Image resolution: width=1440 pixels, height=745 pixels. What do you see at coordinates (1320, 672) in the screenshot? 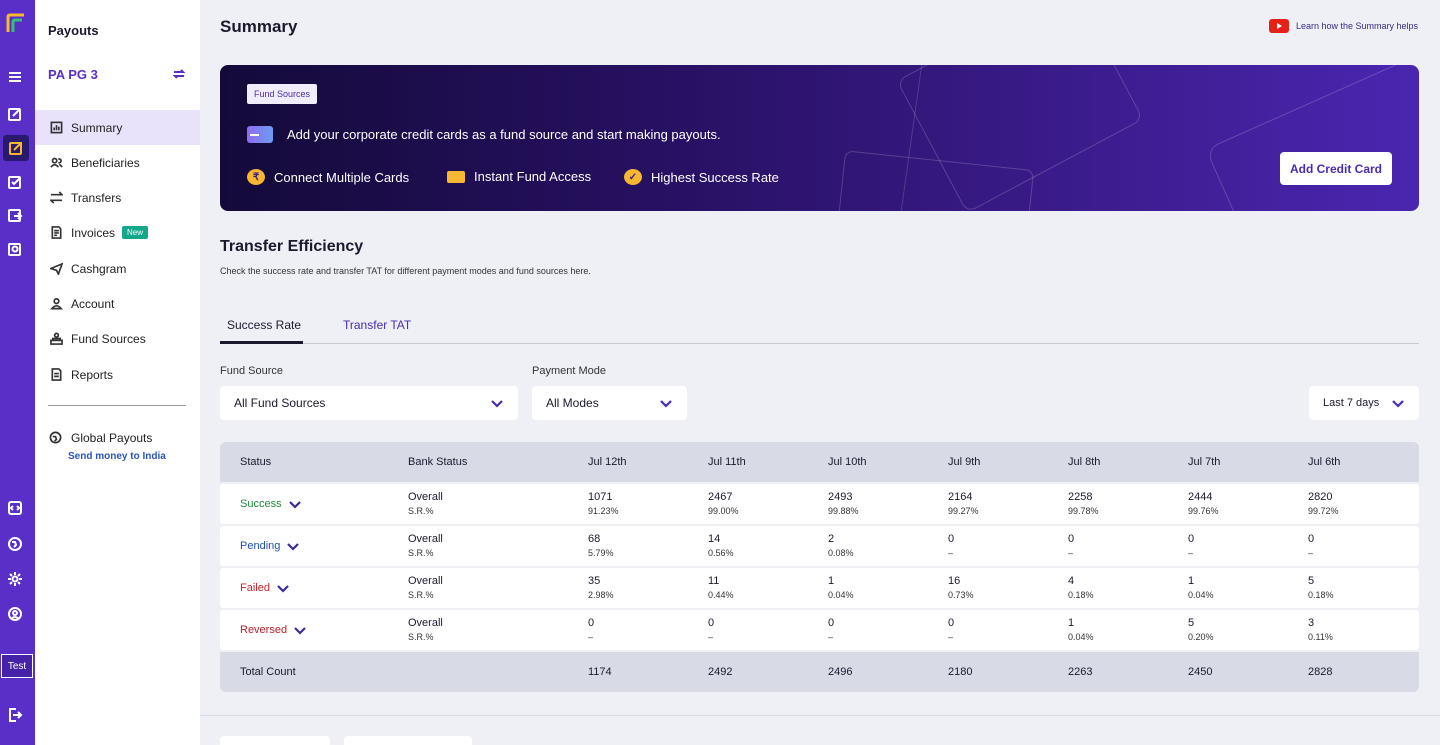
I see `total-value: 2828` at bounding box center [1320, 672].